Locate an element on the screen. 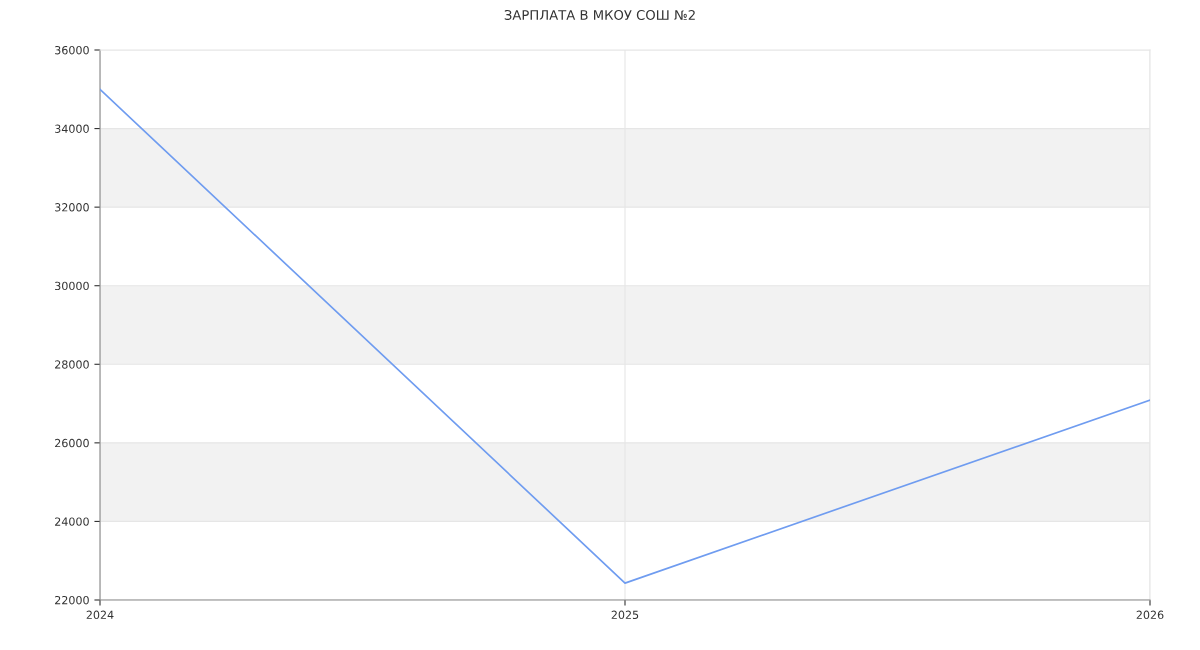 Image resolution: width=1200 pixels, height=650 pixels. y-tick-label: 34000 is located at coordinates (72, 128).